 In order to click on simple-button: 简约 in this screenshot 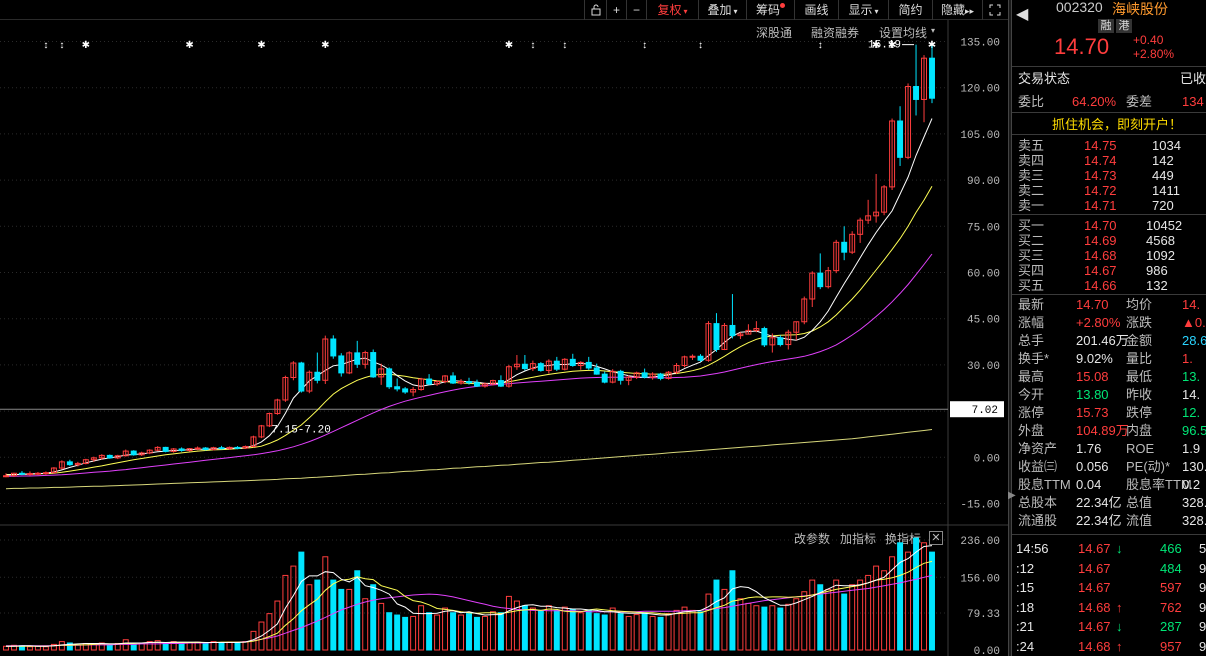, I will do `click(910, 10)`.